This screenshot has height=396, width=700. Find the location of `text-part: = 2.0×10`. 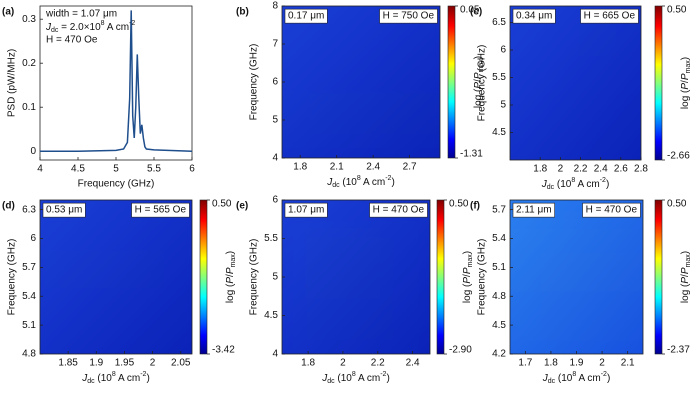

text-part: = 2.0×10 is located at coordinates (79, 27).